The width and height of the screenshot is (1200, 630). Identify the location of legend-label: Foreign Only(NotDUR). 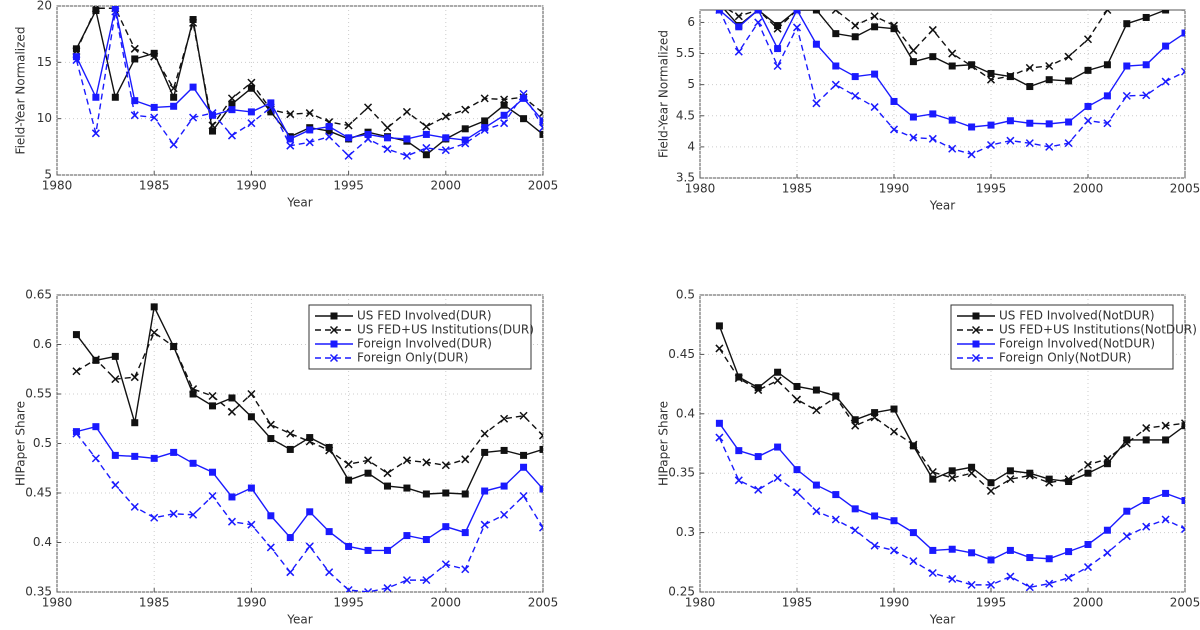
(1065, 358).